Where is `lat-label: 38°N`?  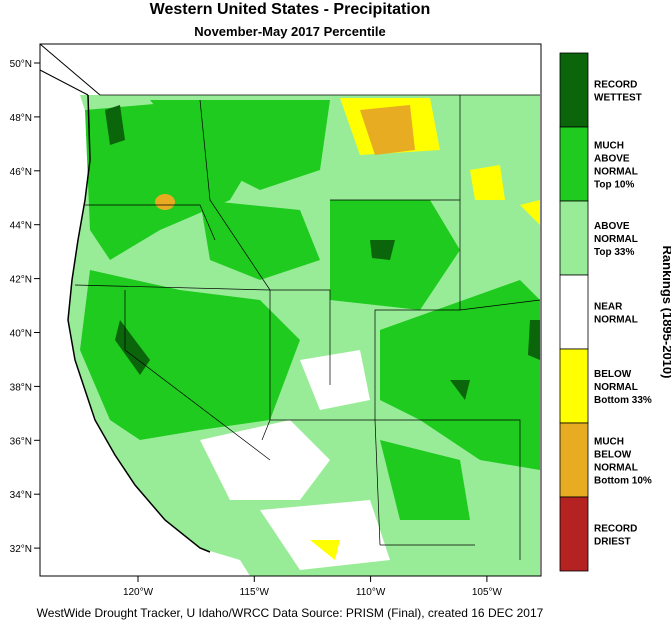
lat-label: 38°N is located at coordinates (21, 387).